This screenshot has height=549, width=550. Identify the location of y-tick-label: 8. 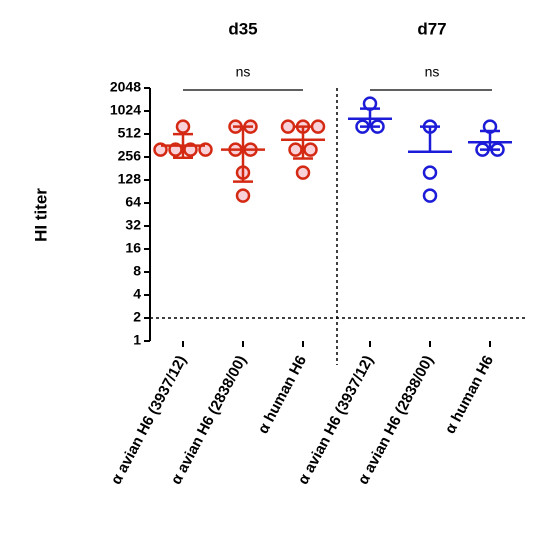
(137, 271).